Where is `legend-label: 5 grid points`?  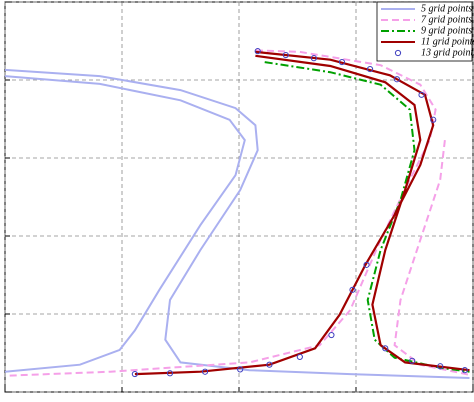
legend-label: 5 grid points is located at coordinates (446, 8).